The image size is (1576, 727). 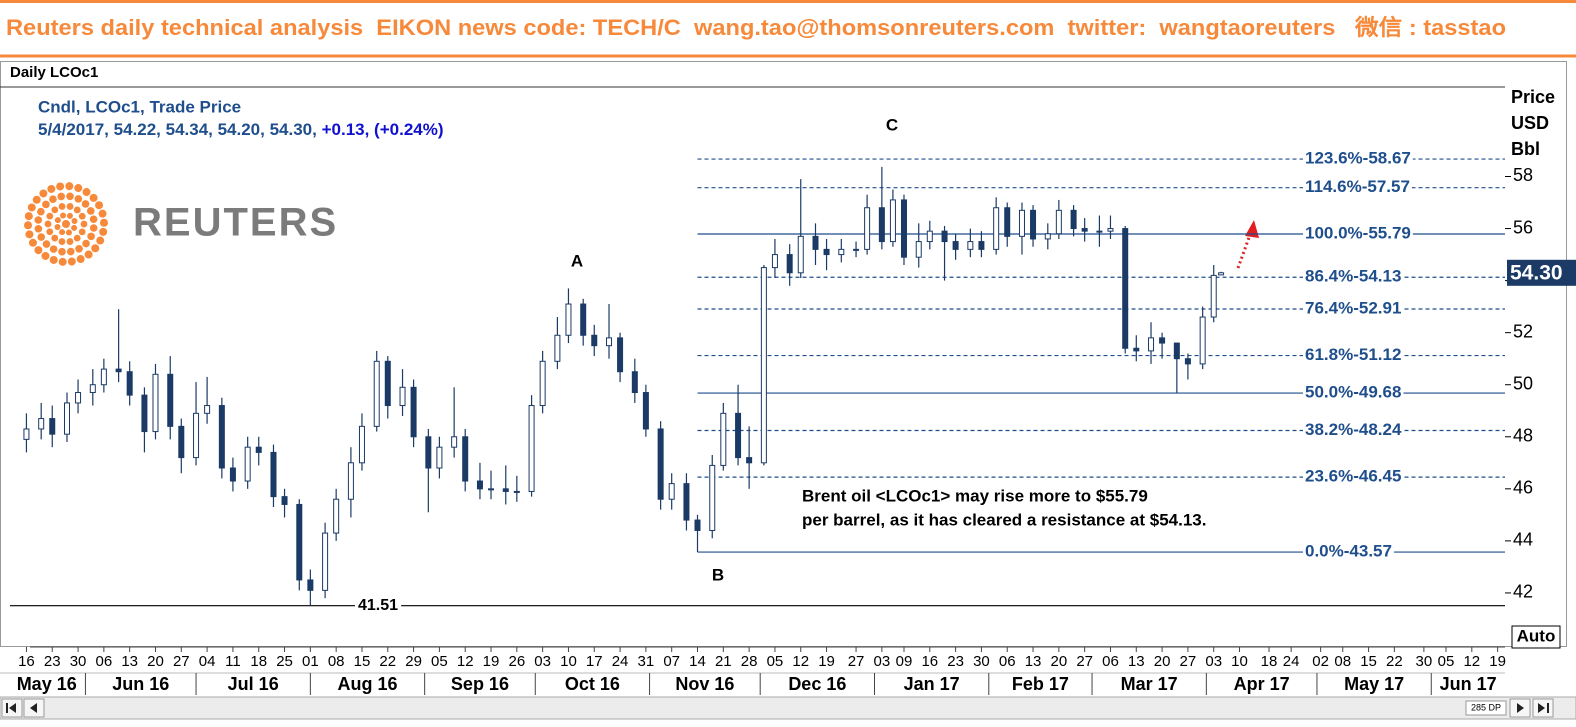 What do you see at coordinates (336, 661) in the screenshot?
I see `x-tick-label: 08` at bounding box center [336, 661].